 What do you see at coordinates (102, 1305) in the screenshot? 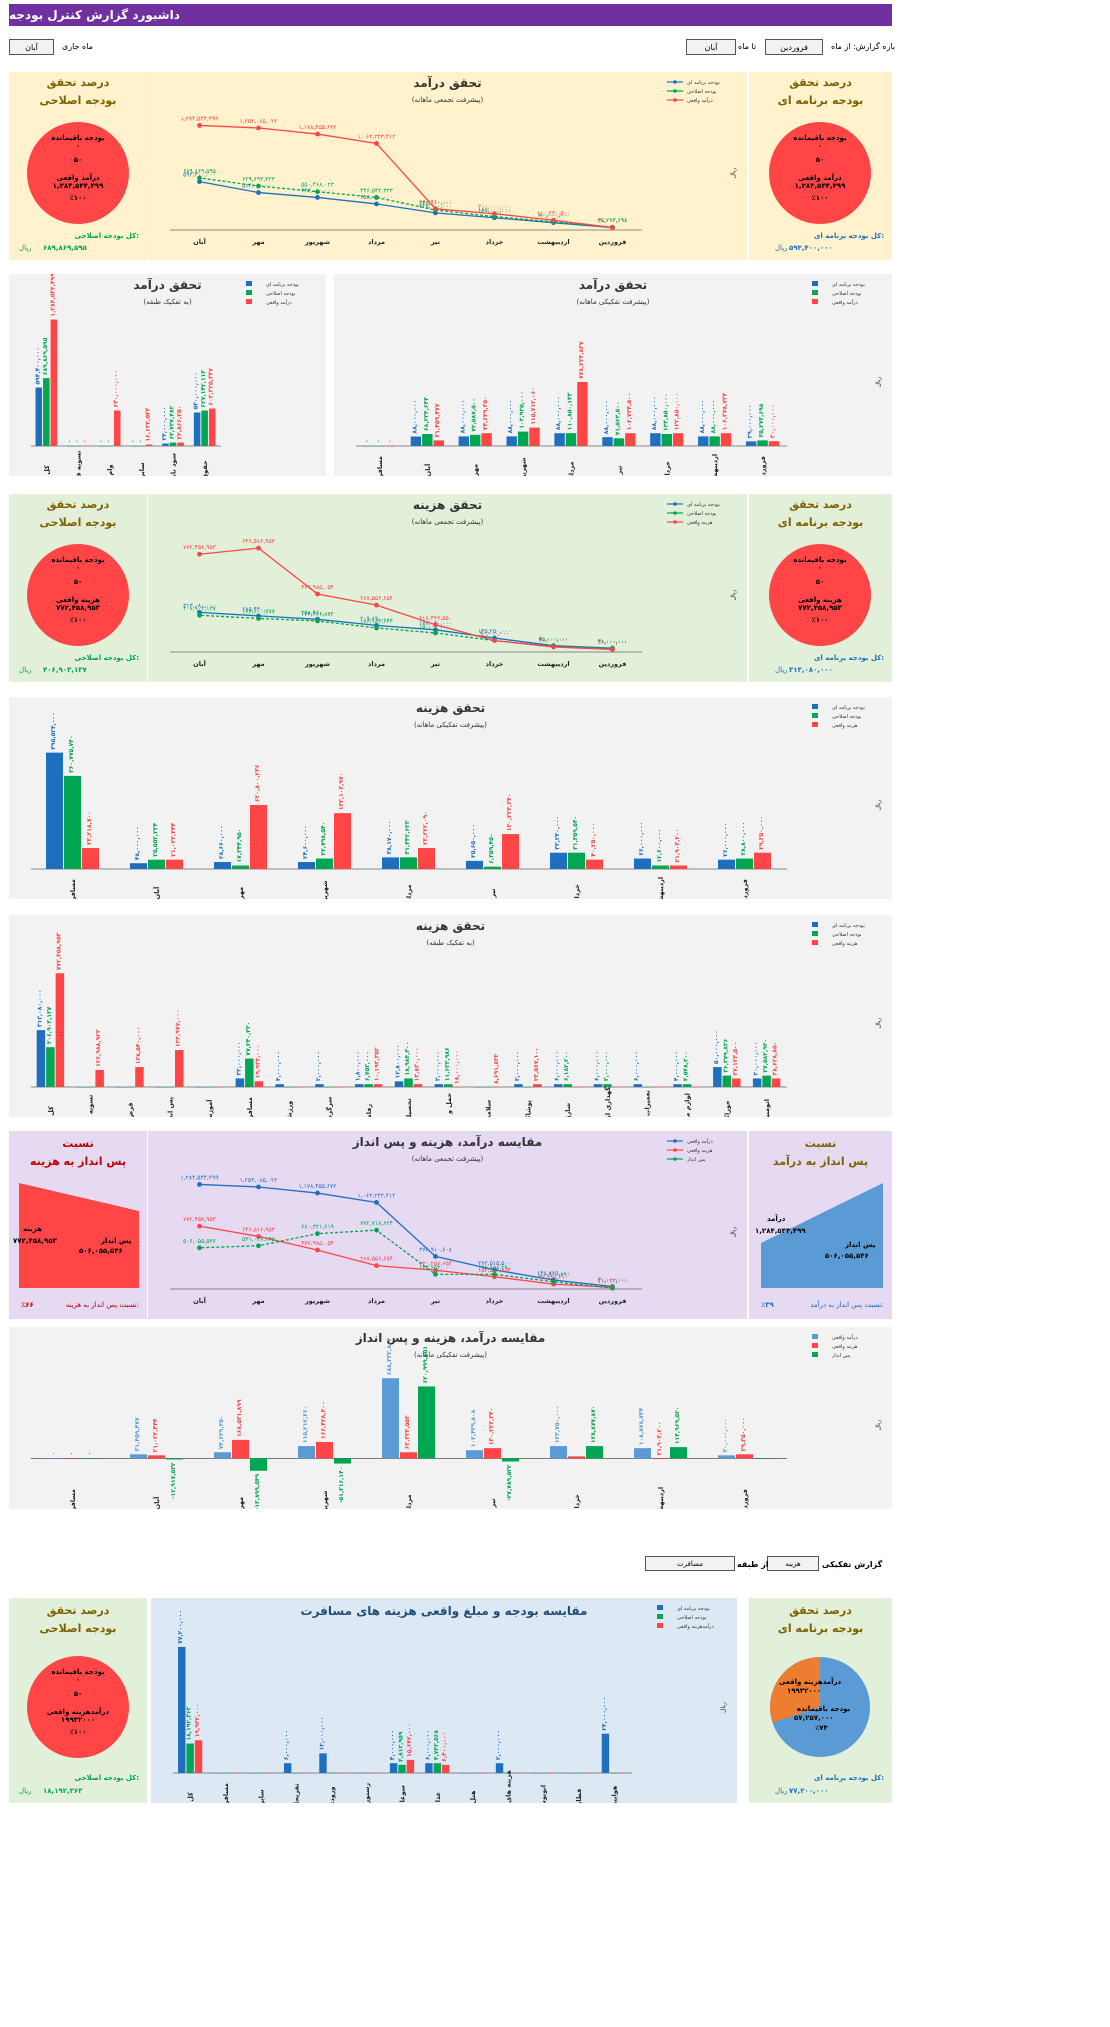
I see `ratio-foot-label: نسبت پس انداز به هزینه:` at bounding box center [102, 1305].